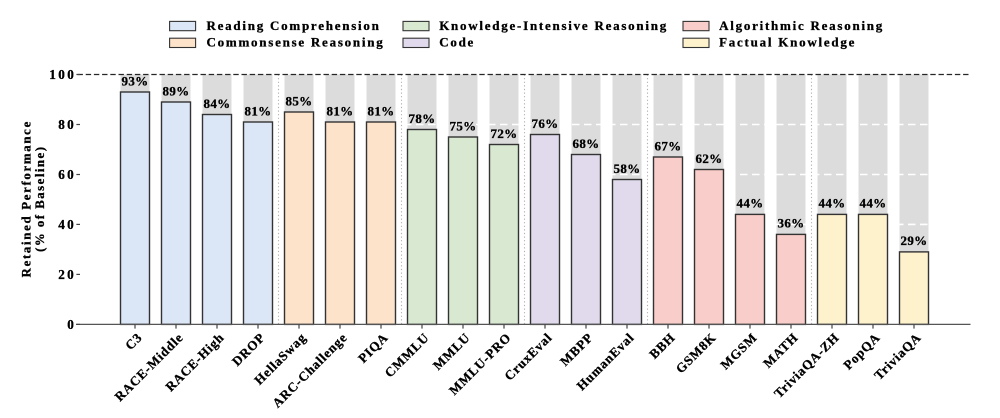  What do you see at coordinates (134, 80) in the screenshot?
I see `svg-text: 93%` at bounding box center [134, 80].